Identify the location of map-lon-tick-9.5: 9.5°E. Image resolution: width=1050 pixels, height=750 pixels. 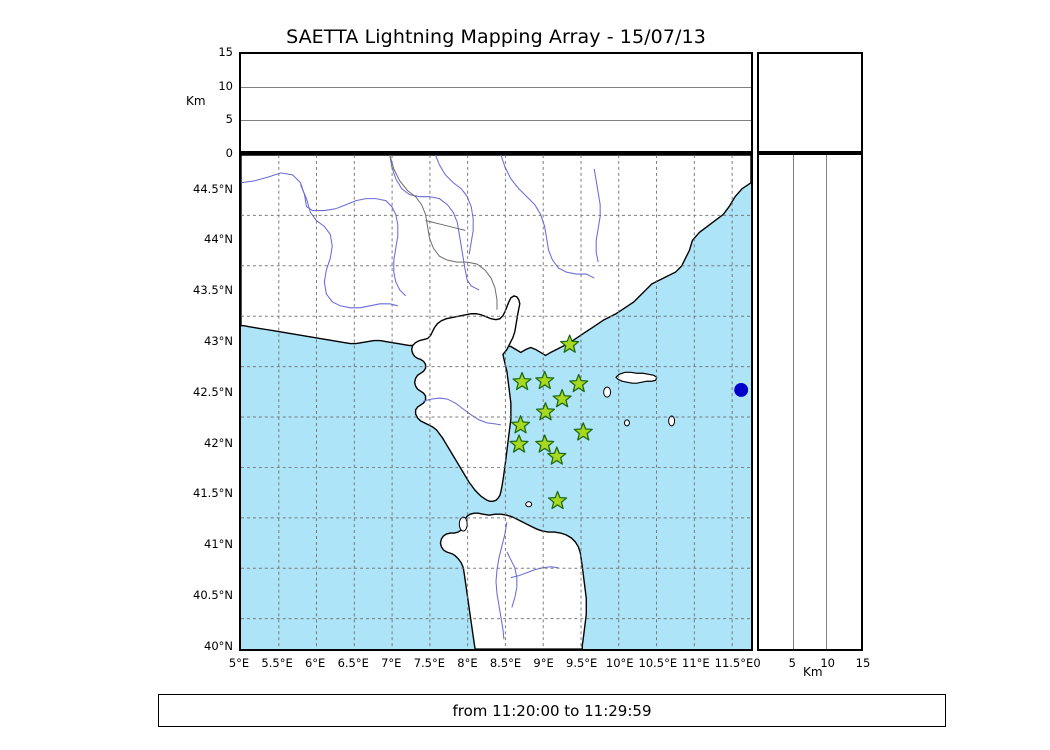
(582, 663).